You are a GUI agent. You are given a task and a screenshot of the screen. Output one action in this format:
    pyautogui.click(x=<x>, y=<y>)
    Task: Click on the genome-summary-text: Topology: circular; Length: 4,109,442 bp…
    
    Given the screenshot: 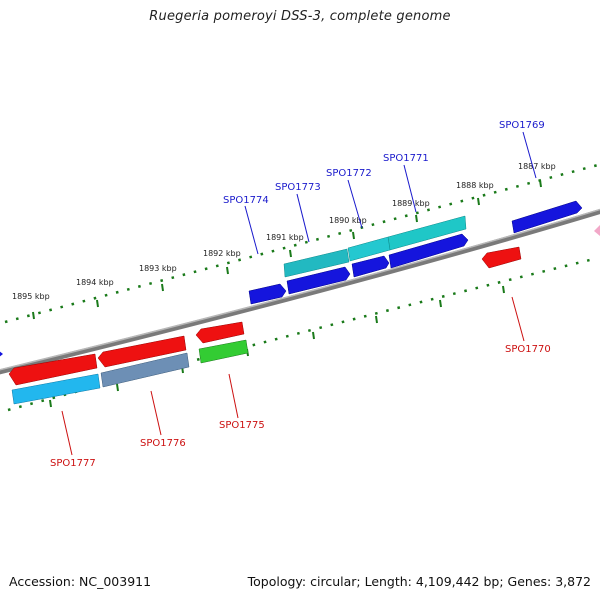 What is the action you would take?
    pyautogui.click(x=419, y=581)
    